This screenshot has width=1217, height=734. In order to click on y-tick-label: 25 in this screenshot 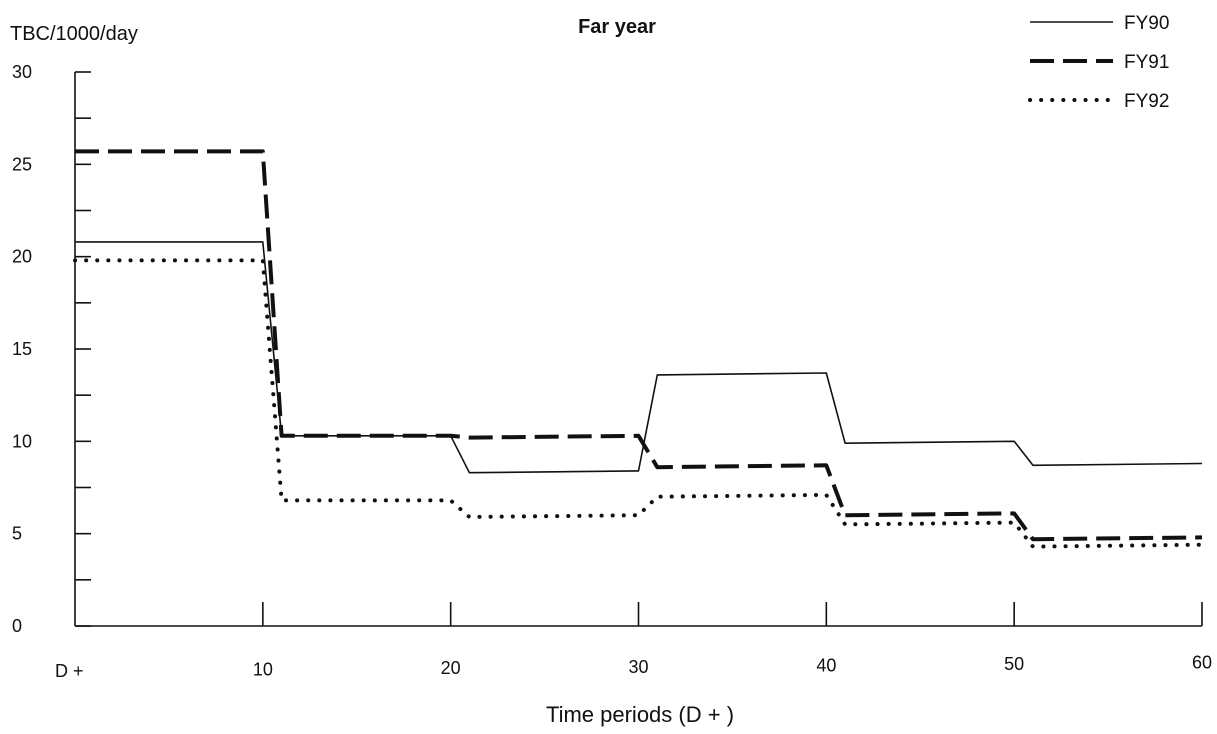, I will do `click(22, 164)`.